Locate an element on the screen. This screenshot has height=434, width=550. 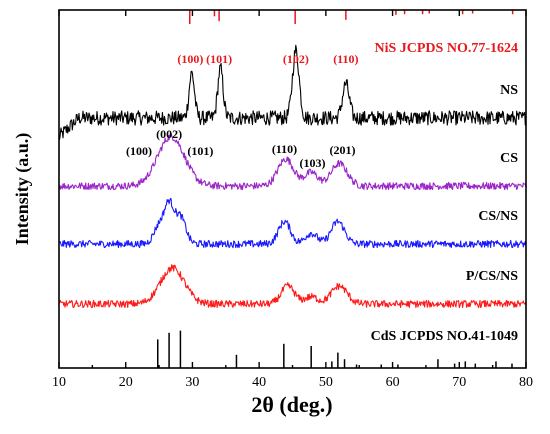
x-tick-label: 50 is located at coordinates (326, 382).